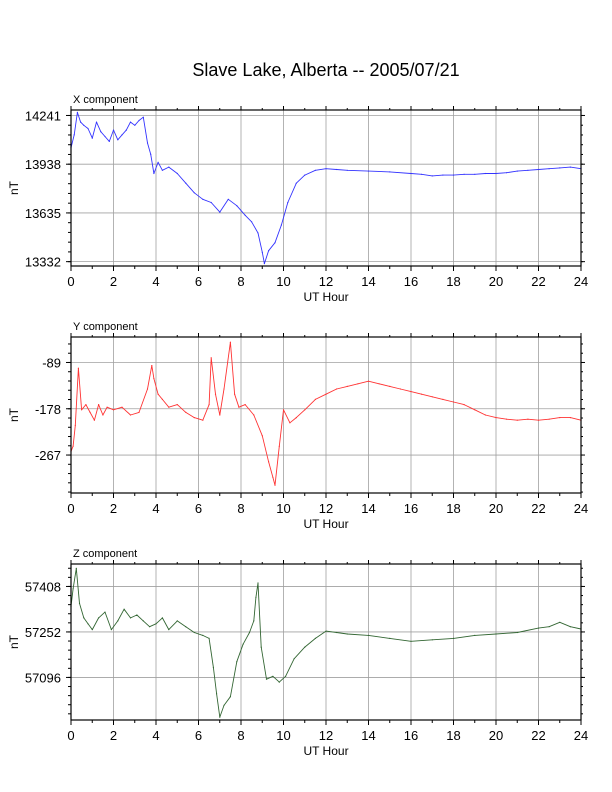 This screenshot has width=612, height=792. What do you see at coordinates (411, 508) in the screenshot?
I see `y-x-tick-label: 16` at bounding box center [411, 508].